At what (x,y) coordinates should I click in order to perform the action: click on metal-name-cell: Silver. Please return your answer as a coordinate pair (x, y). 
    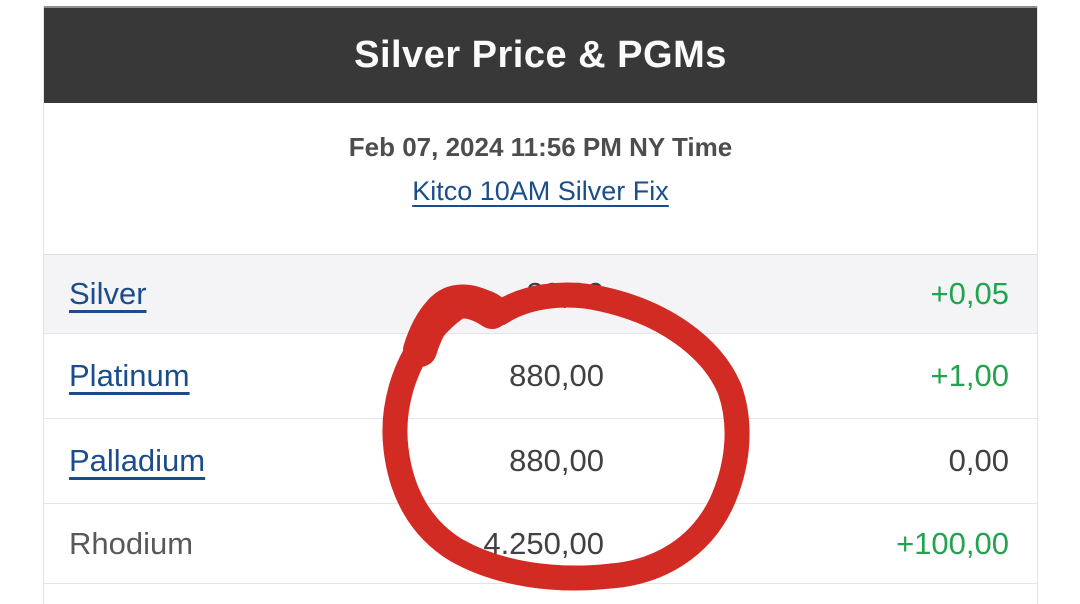
    Looking at the image, I should click on (209, 294).